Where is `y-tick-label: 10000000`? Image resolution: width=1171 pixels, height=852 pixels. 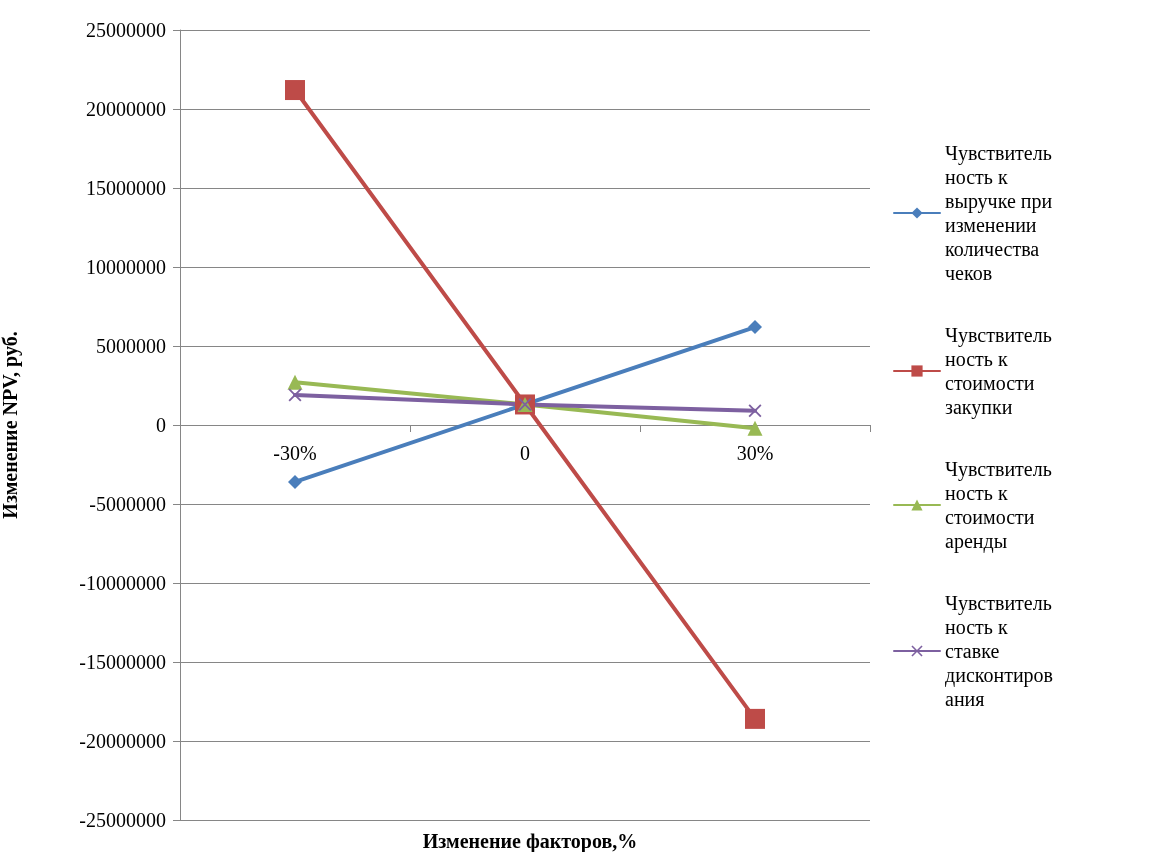 y-tick-label: 10000000 is located at coordinates (126, 267).